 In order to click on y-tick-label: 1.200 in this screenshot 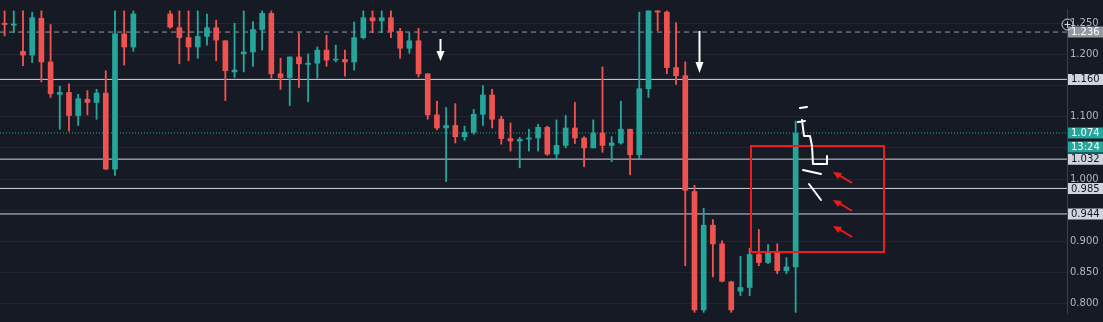, I will do `click(1084, 54)`.